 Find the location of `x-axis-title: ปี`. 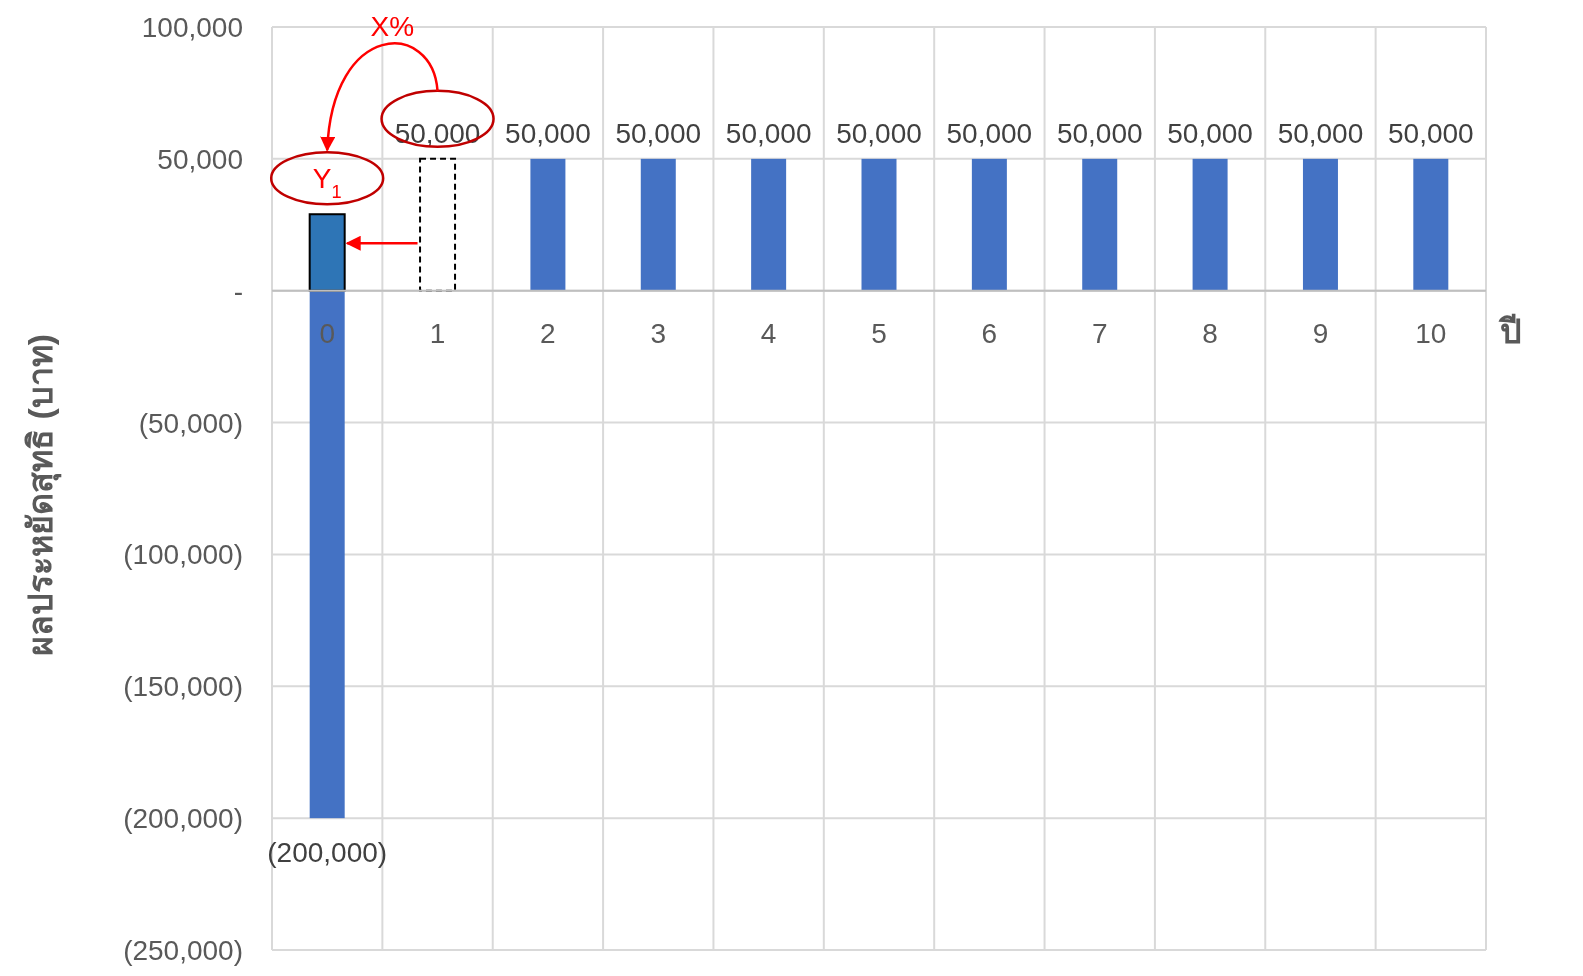

x-axis-title: ปี is located at coordinates (1510, 330).